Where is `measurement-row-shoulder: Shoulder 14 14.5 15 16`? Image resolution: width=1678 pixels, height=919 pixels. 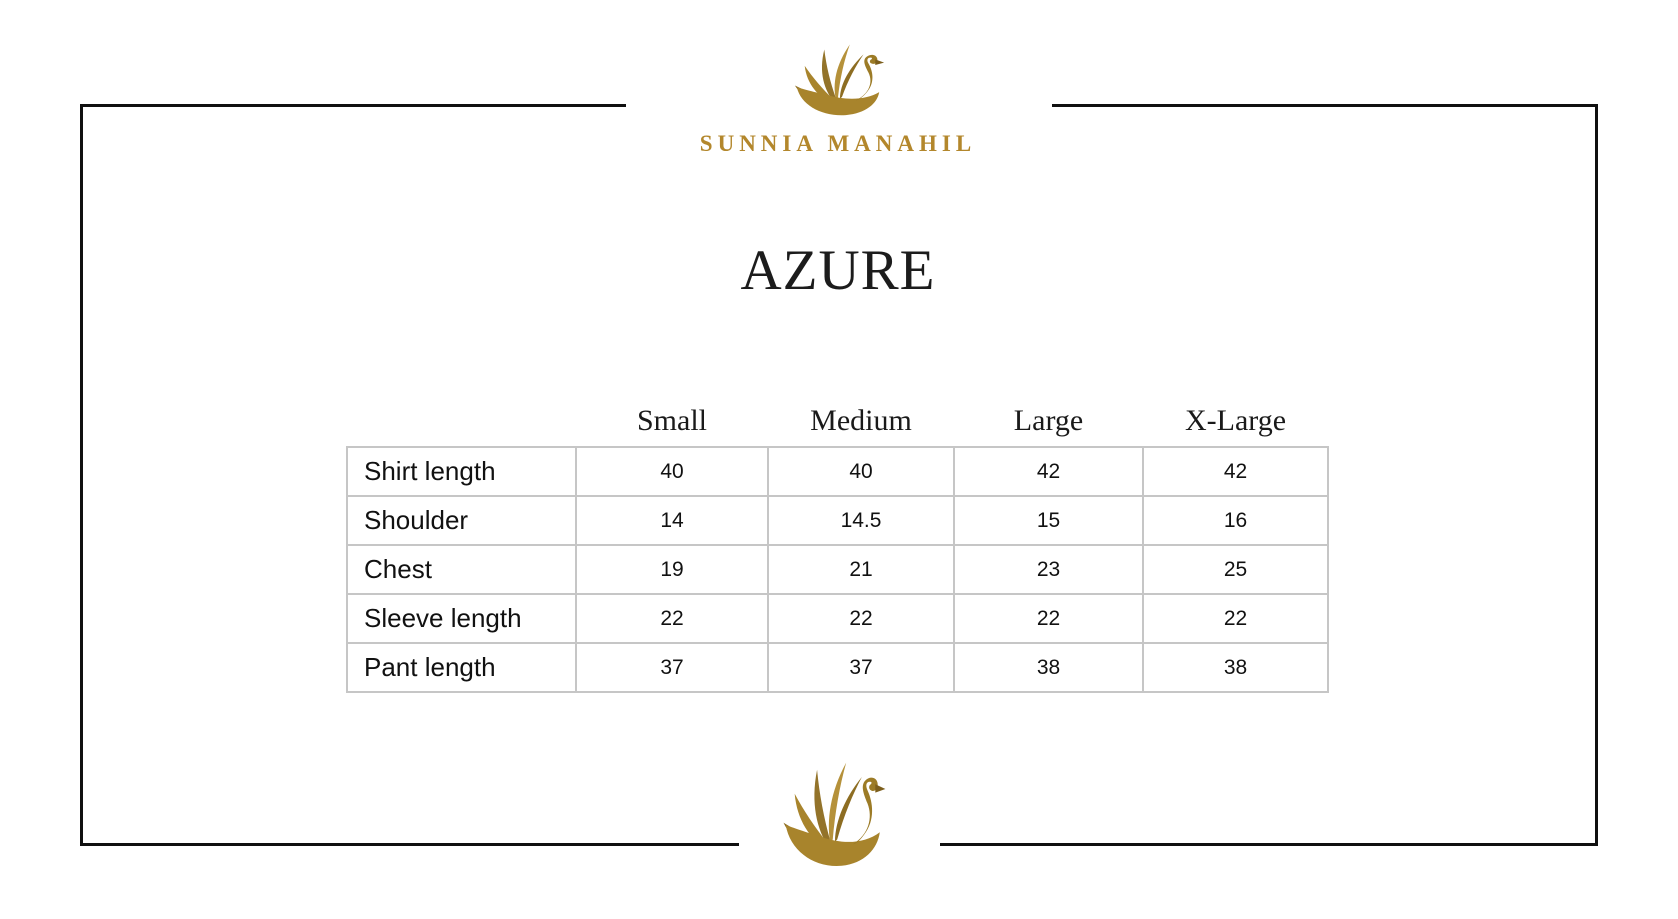
measurement-row-shoulder: Shoulder 14 14.5 15 16 is located at coordinates (837, 520).